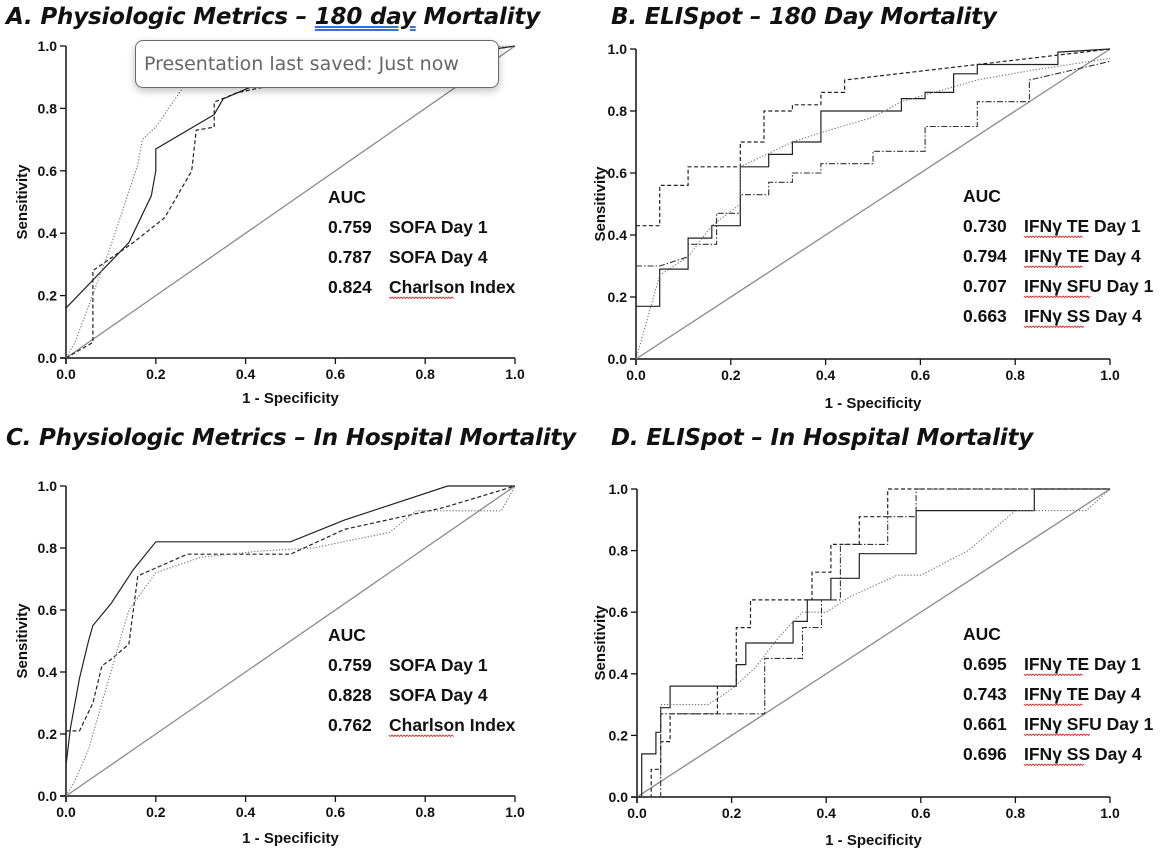 This screenshot has width=1176, height=852. Describe the element at coordinates (365, 17) in the screenshot. I see `panel-a-title-highlight: 180 day` at that location.